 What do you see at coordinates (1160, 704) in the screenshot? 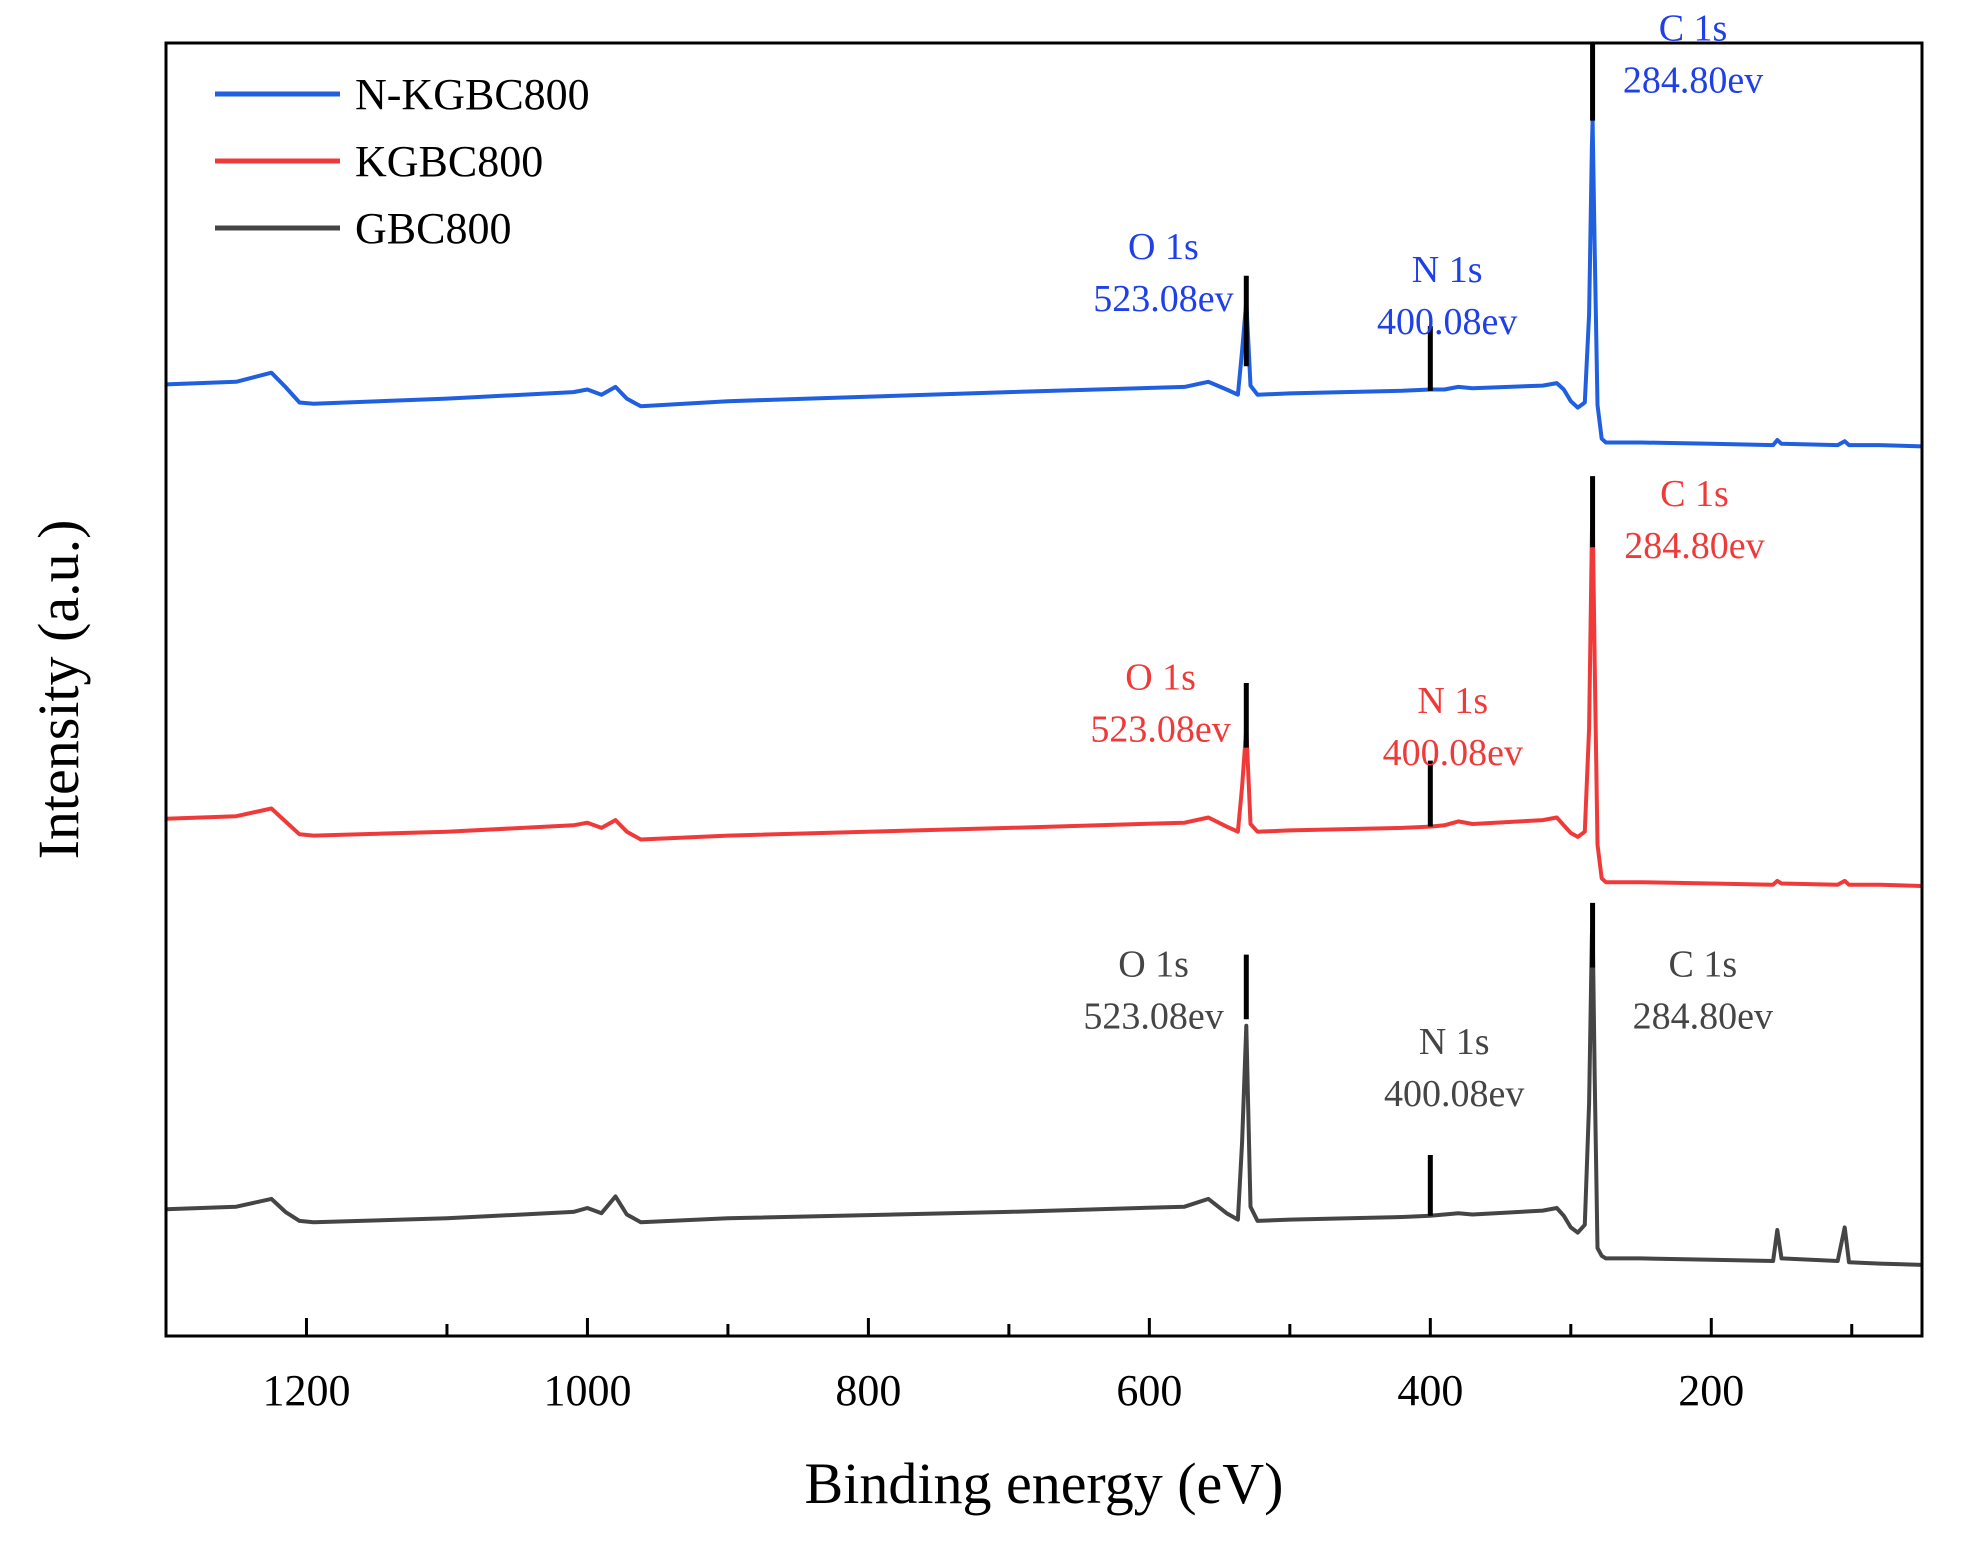
I see `peak-annotation-kgbc800-o-1s: O 1s 523.08ev` at bounding box center [1160, 704].